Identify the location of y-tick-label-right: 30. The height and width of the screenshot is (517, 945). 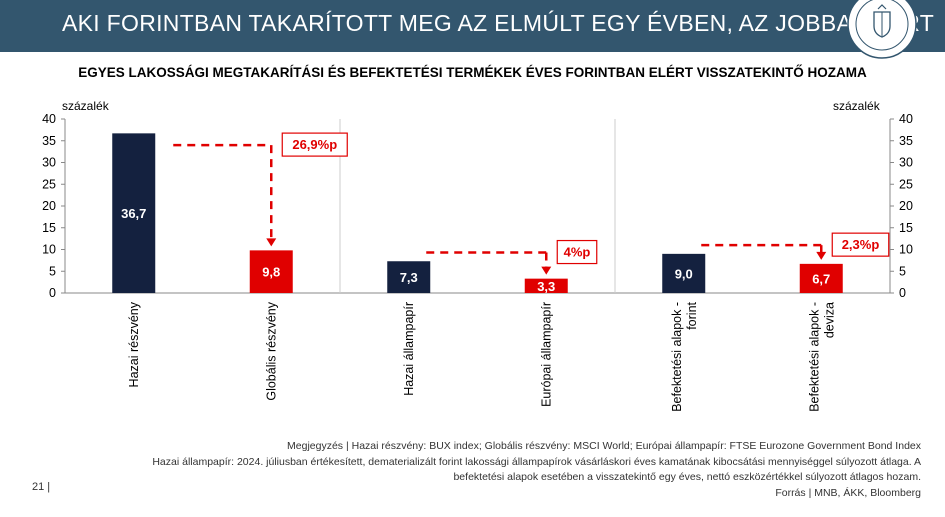
(906, 163).